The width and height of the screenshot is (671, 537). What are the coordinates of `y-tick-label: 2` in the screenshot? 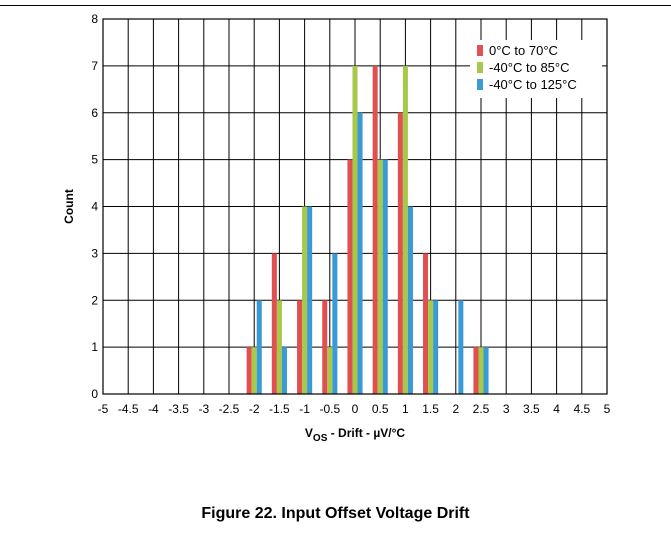 It's located at (94, 300).